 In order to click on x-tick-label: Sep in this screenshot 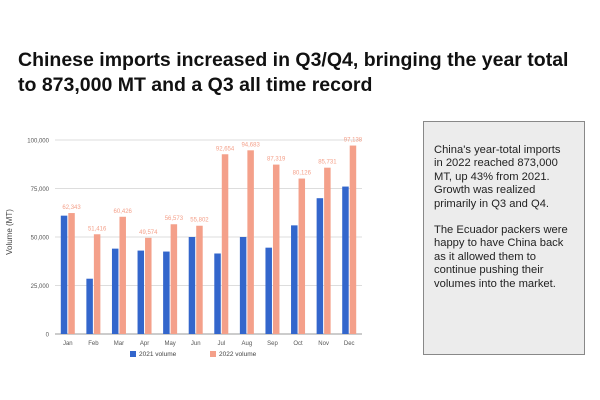, I will do `click(272, 344)`.